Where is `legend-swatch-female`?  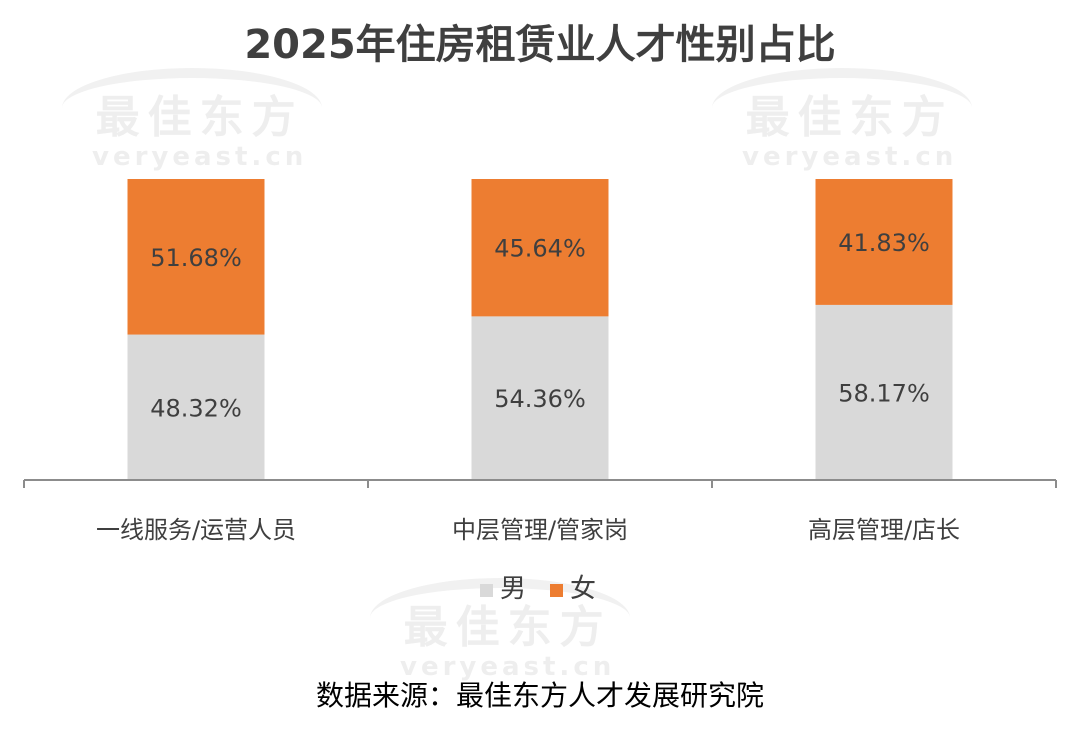 legend-swatch-female is located at coordinates (556, 590).